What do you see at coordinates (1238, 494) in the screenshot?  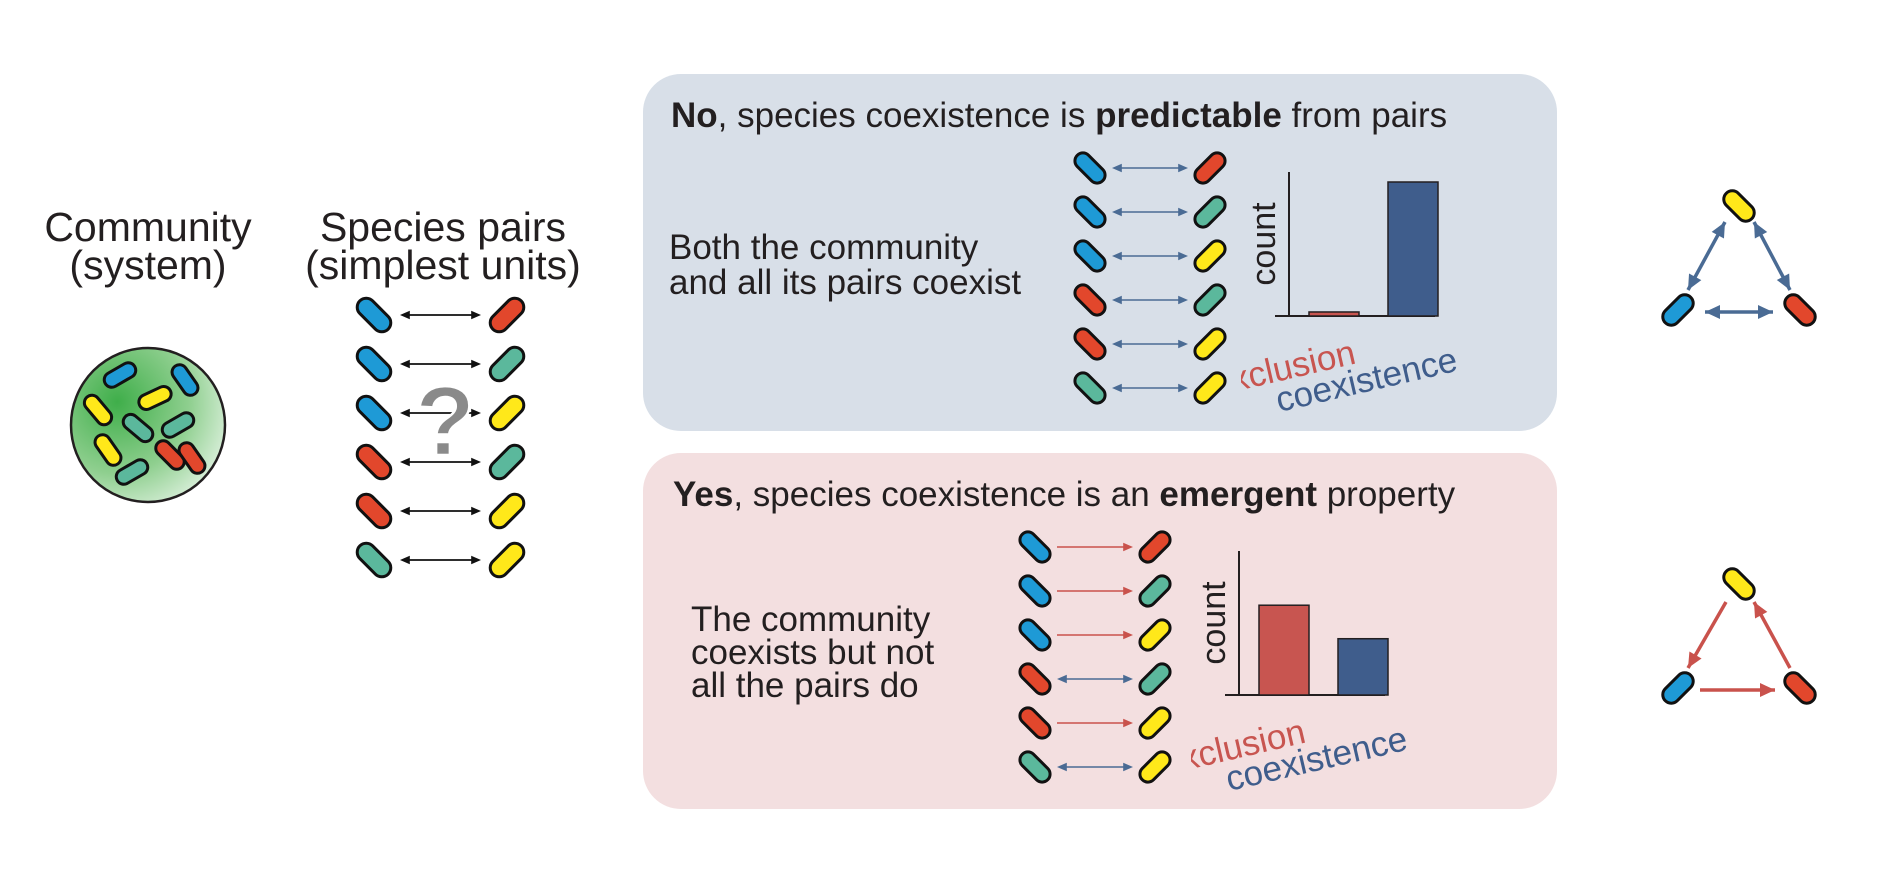 I see `heading-emergent: emergent` at bounding box center [1238, 494].